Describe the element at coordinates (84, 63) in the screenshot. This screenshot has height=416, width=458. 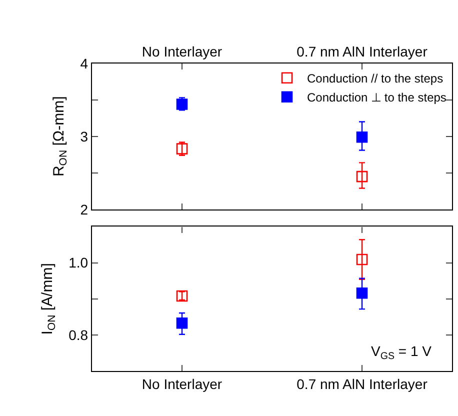
I see `y-tick-label: 4` at that location.